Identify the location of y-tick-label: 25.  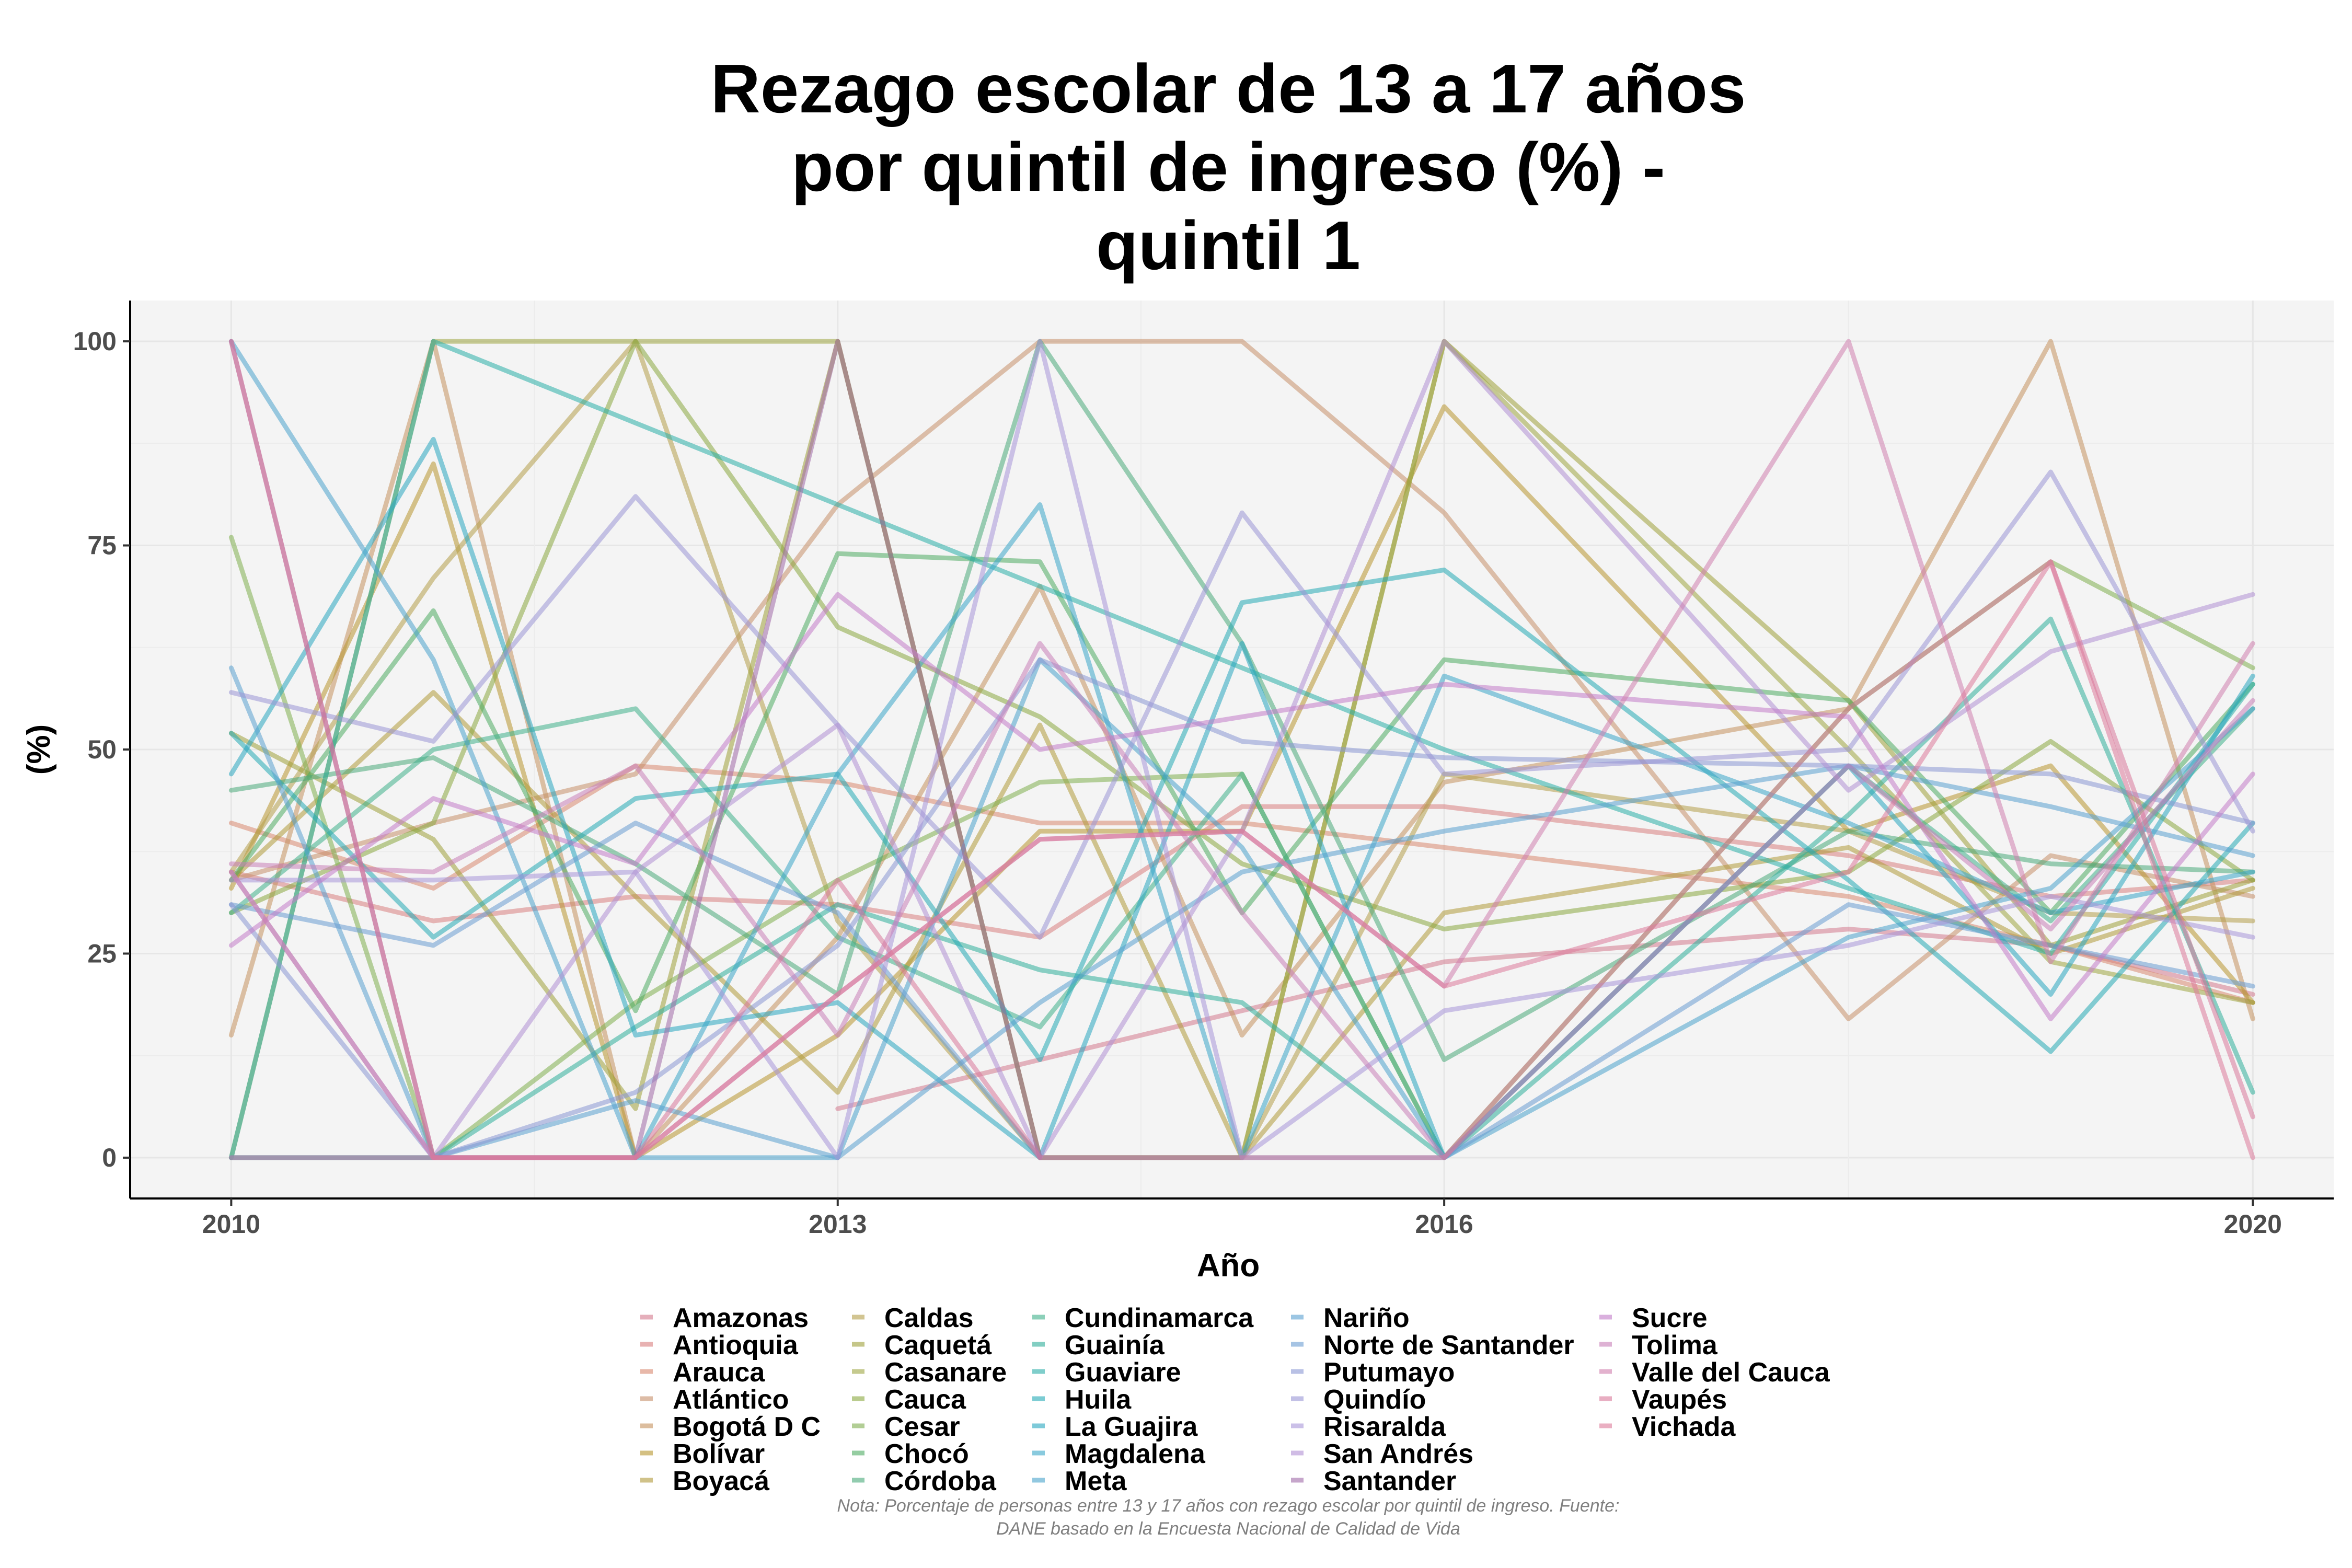
(102, 953).